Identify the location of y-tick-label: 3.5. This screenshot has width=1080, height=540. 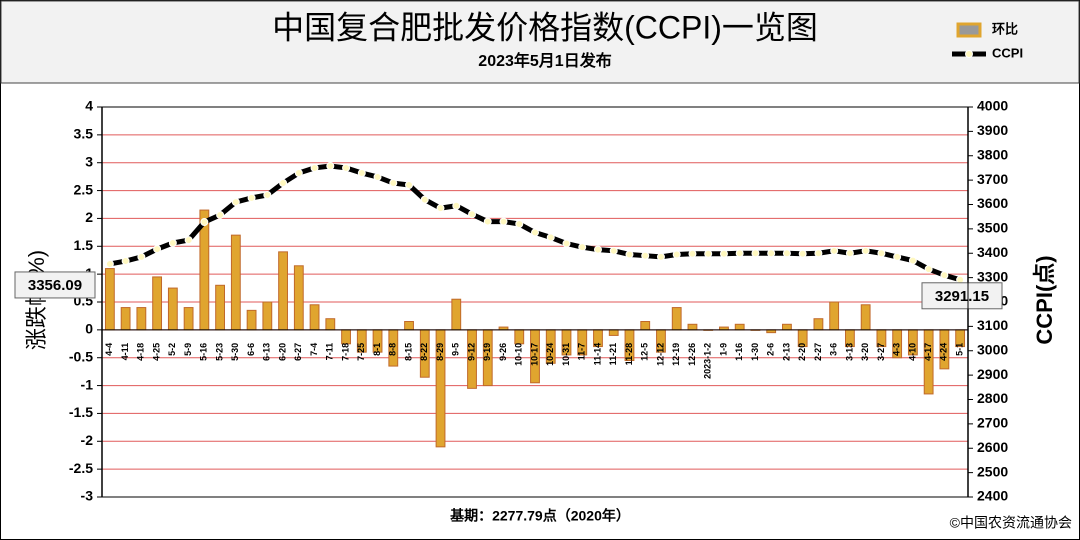
(84, 134).